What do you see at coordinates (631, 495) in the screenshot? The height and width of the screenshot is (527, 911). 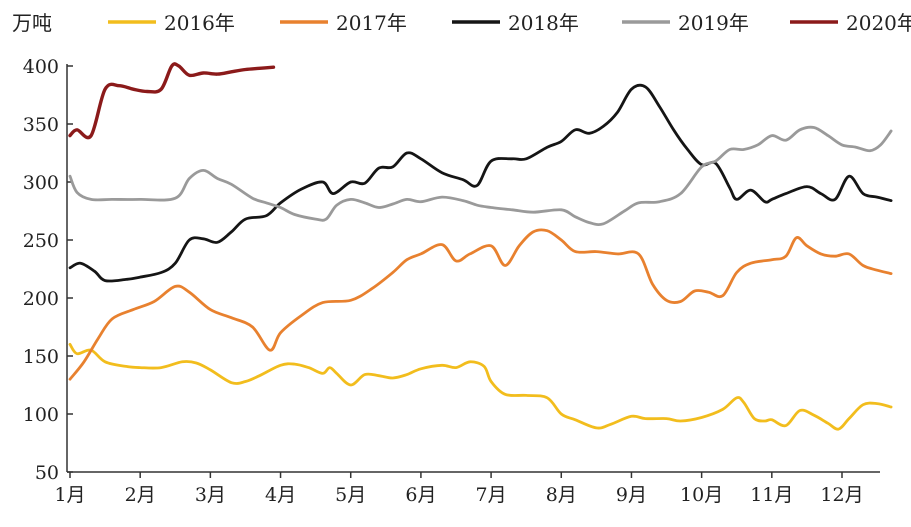 I see `x-tick-label: 9月` at bounding box center [631, 495].